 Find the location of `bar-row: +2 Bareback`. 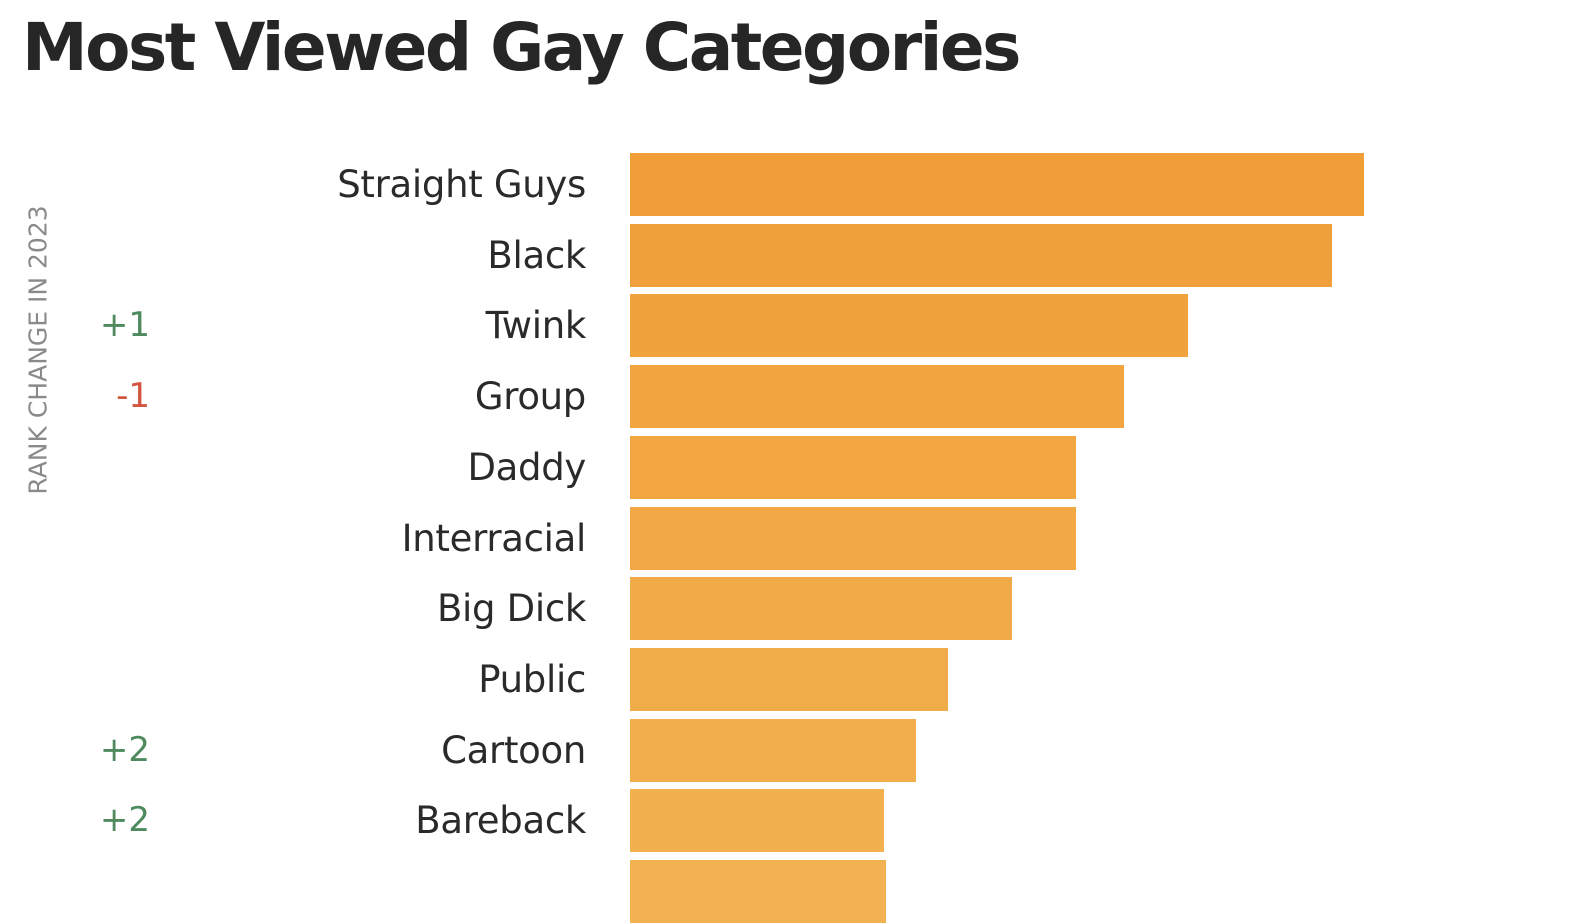

bar-row: +2 Bareback is located at coordinates (785, 821).